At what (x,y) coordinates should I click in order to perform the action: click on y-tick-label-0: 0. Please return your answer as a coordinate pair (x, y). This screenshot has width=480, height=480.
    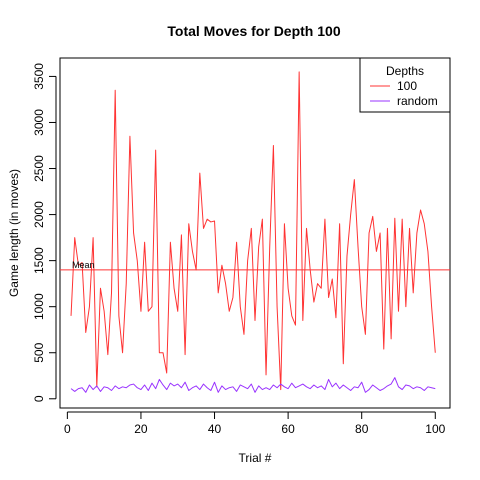
    Looking at the image, I should click on (39, 398).